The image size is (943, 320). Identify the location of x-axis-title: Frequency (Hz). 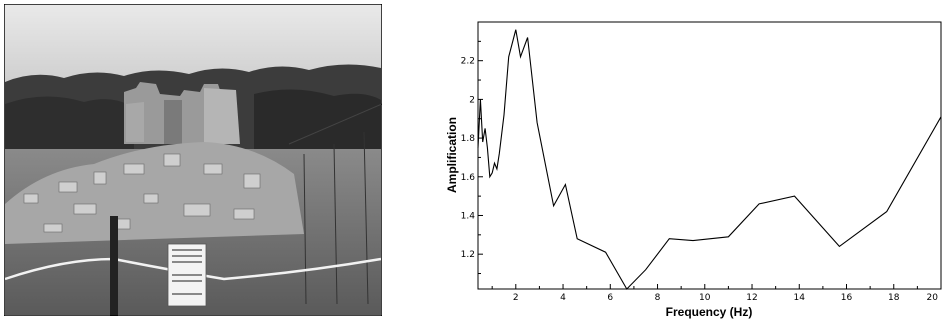
(709, 312).